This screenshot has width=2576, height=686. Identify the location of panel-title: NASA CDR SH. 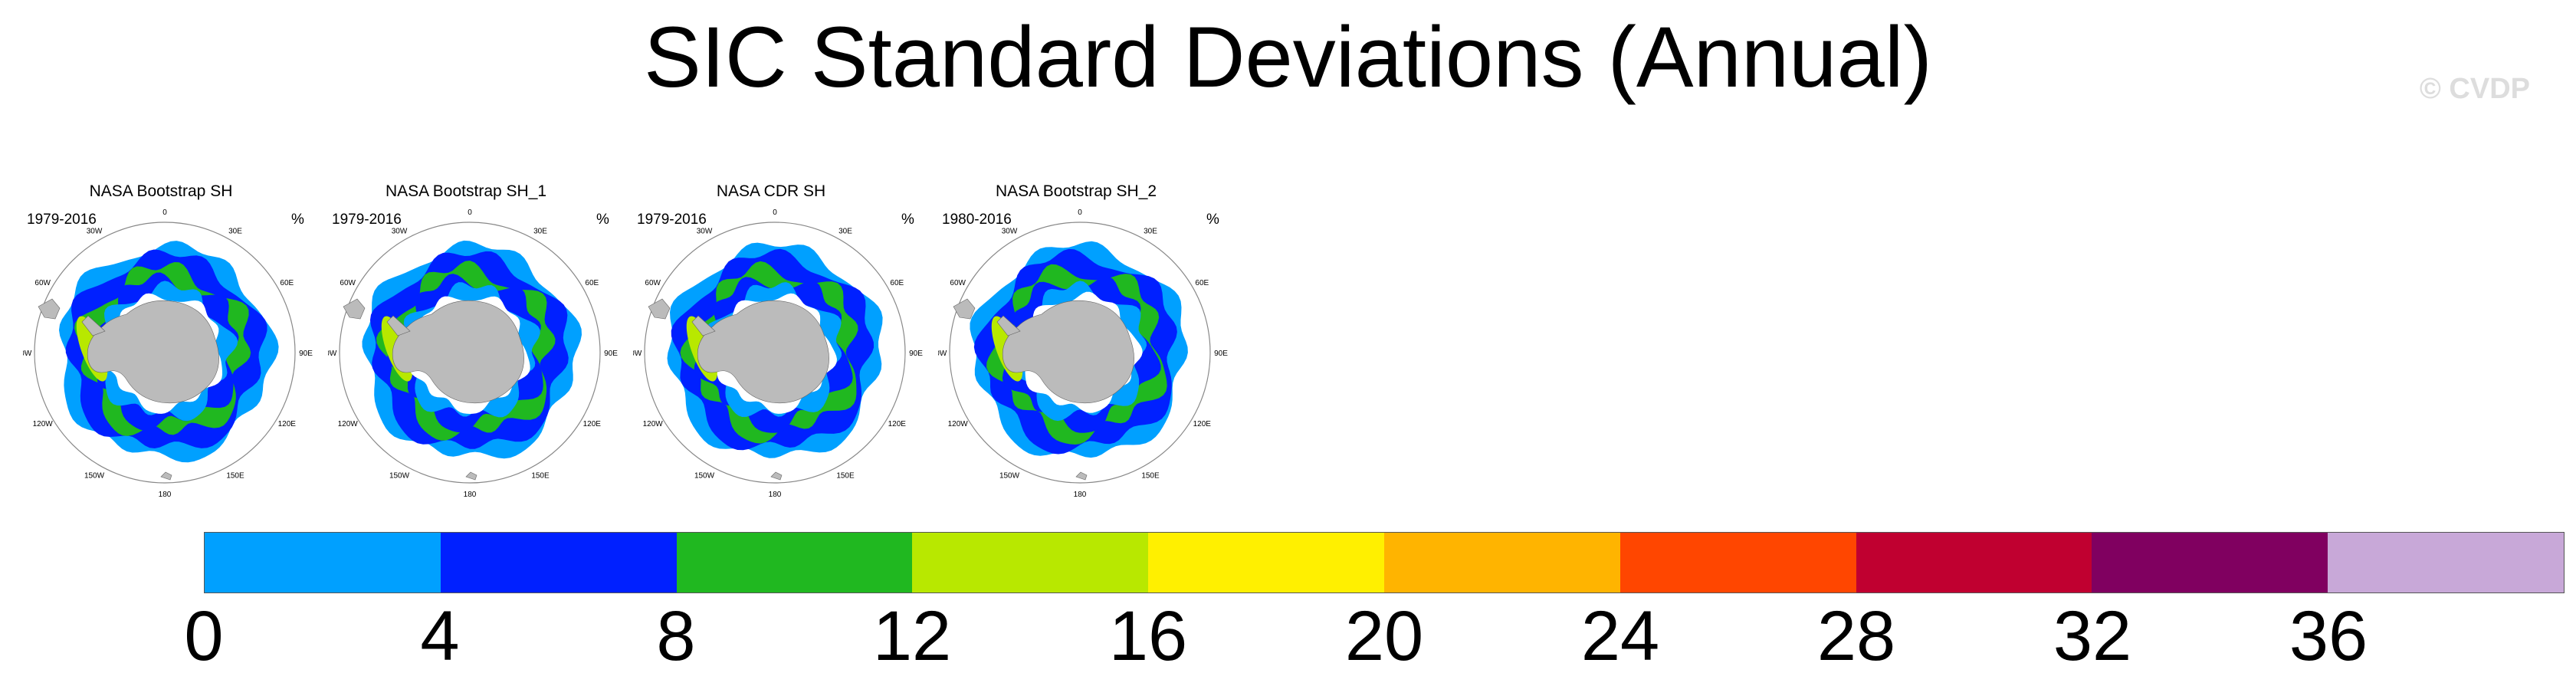
(771, 191).